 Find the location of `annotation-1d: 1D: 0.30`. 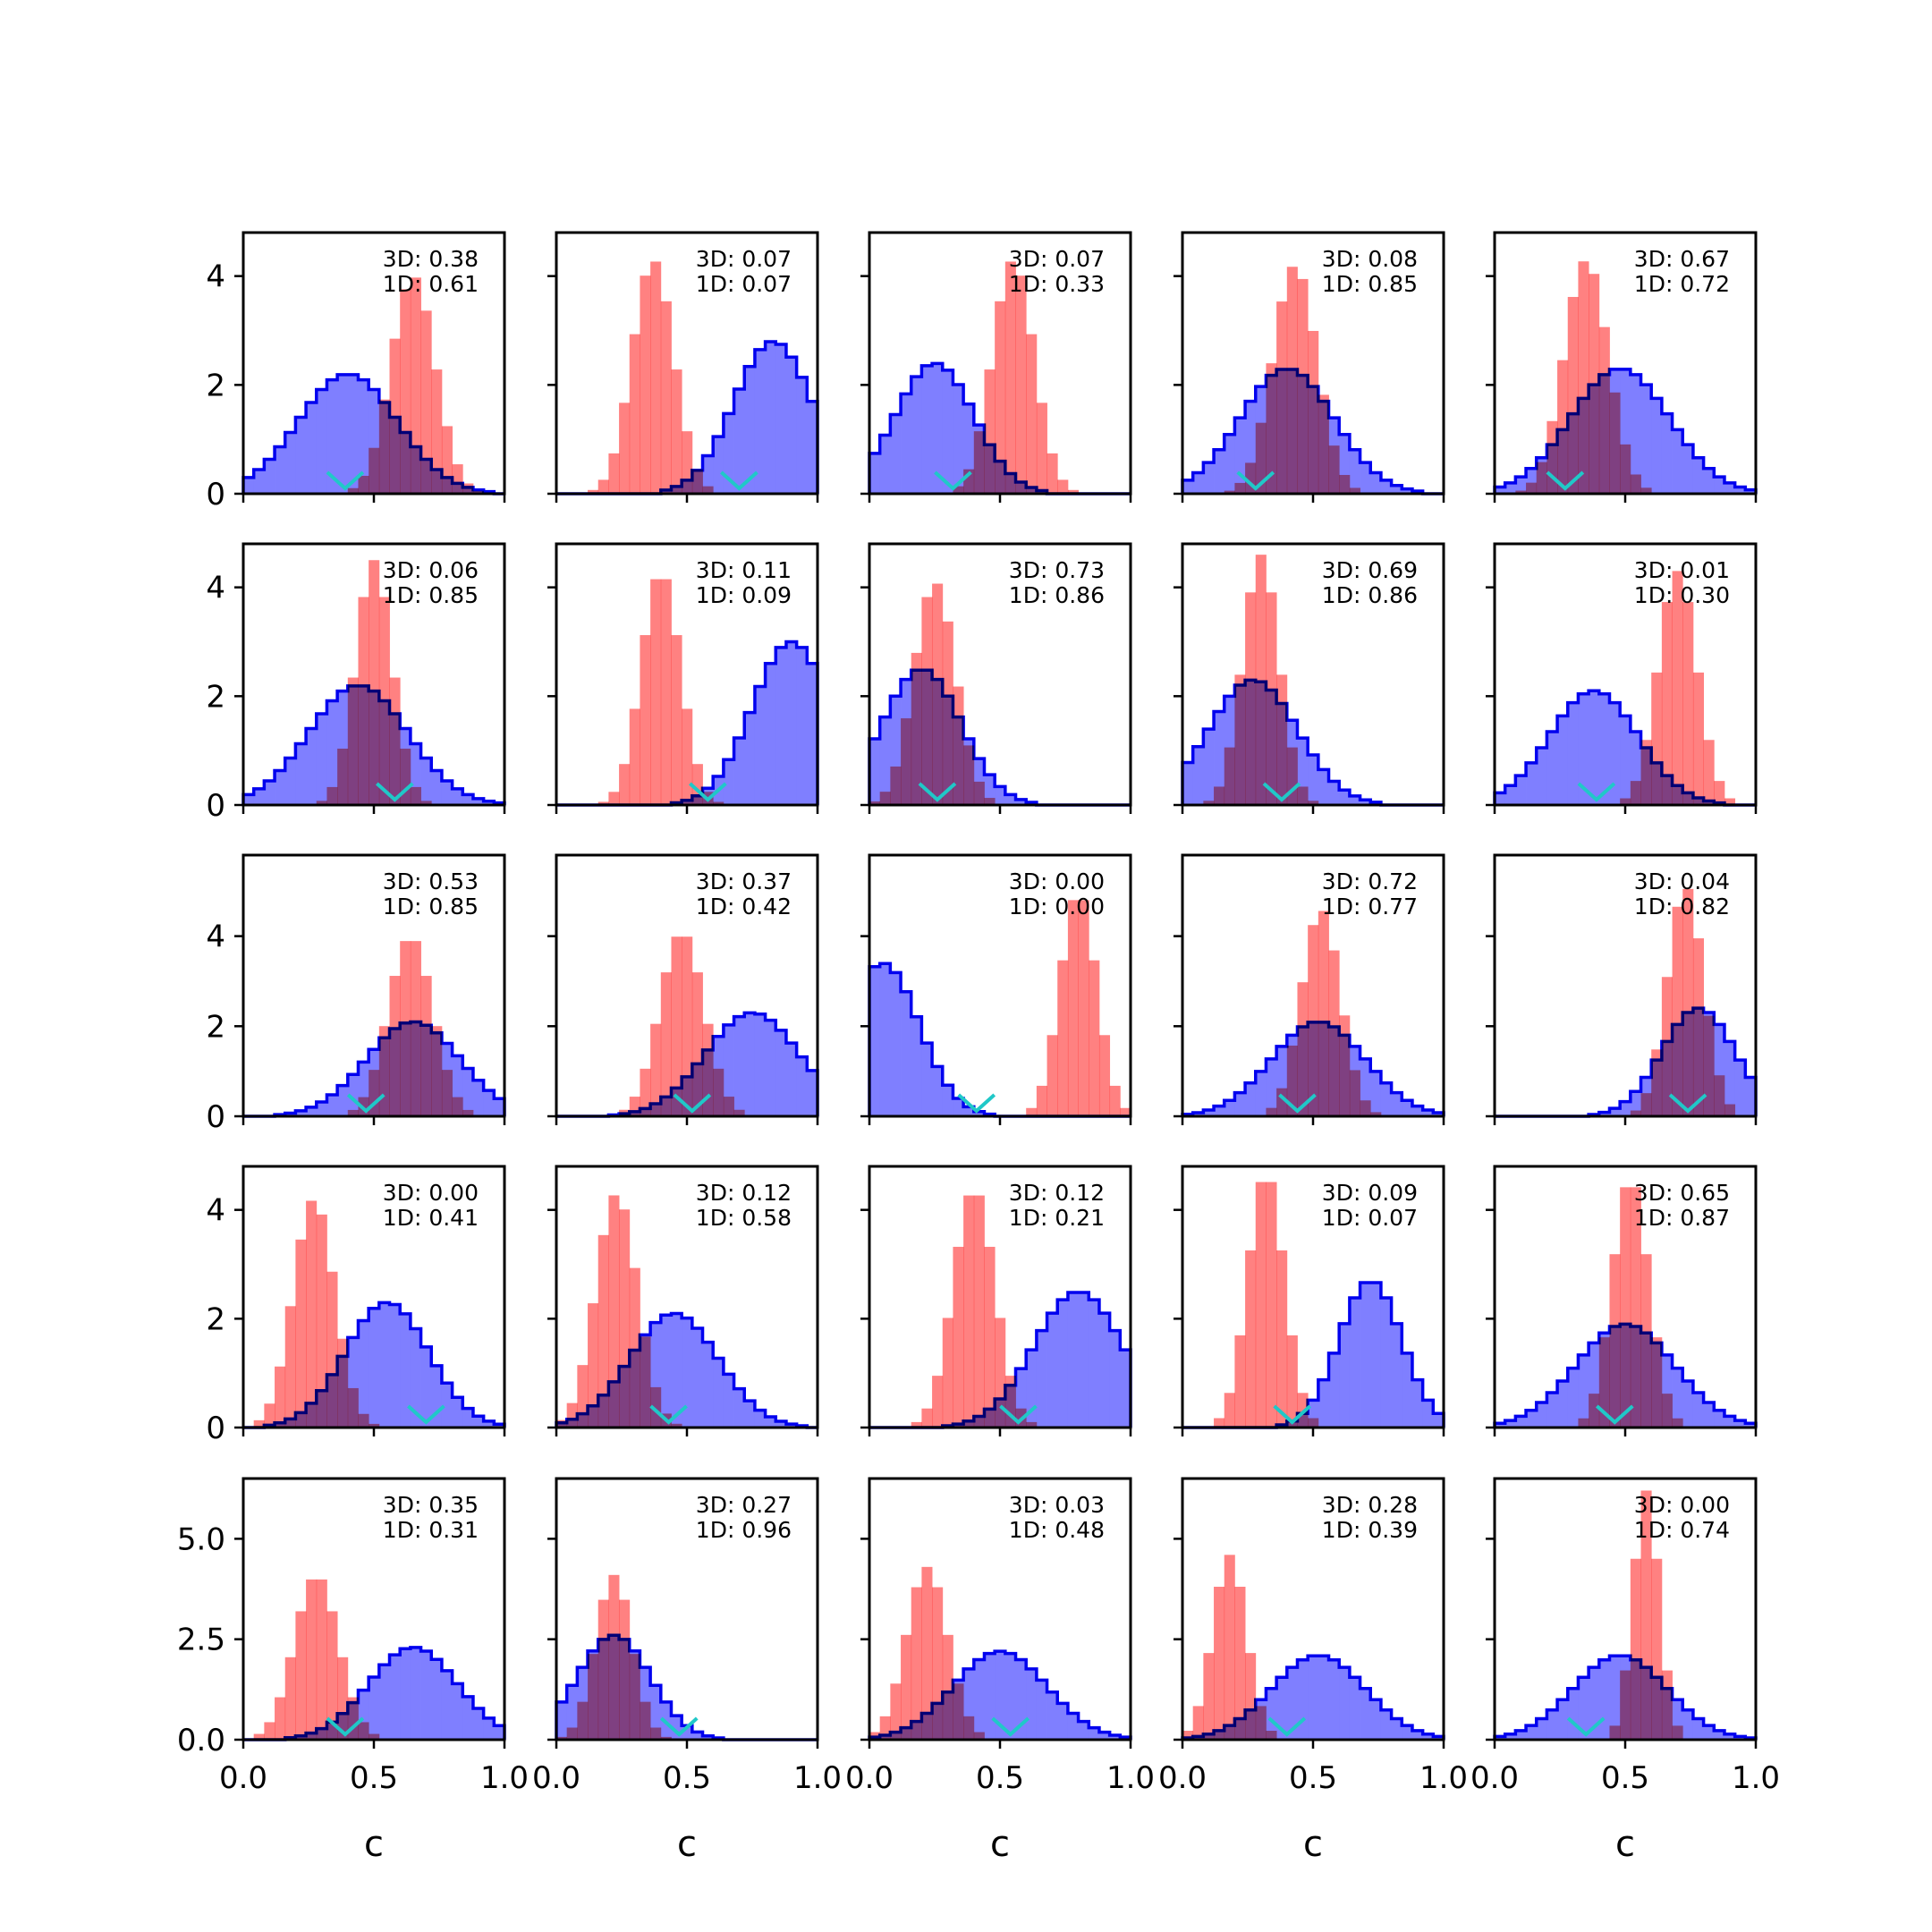

annotation-1d: 1D: 0.30 is located at coordinates (1682, 595).